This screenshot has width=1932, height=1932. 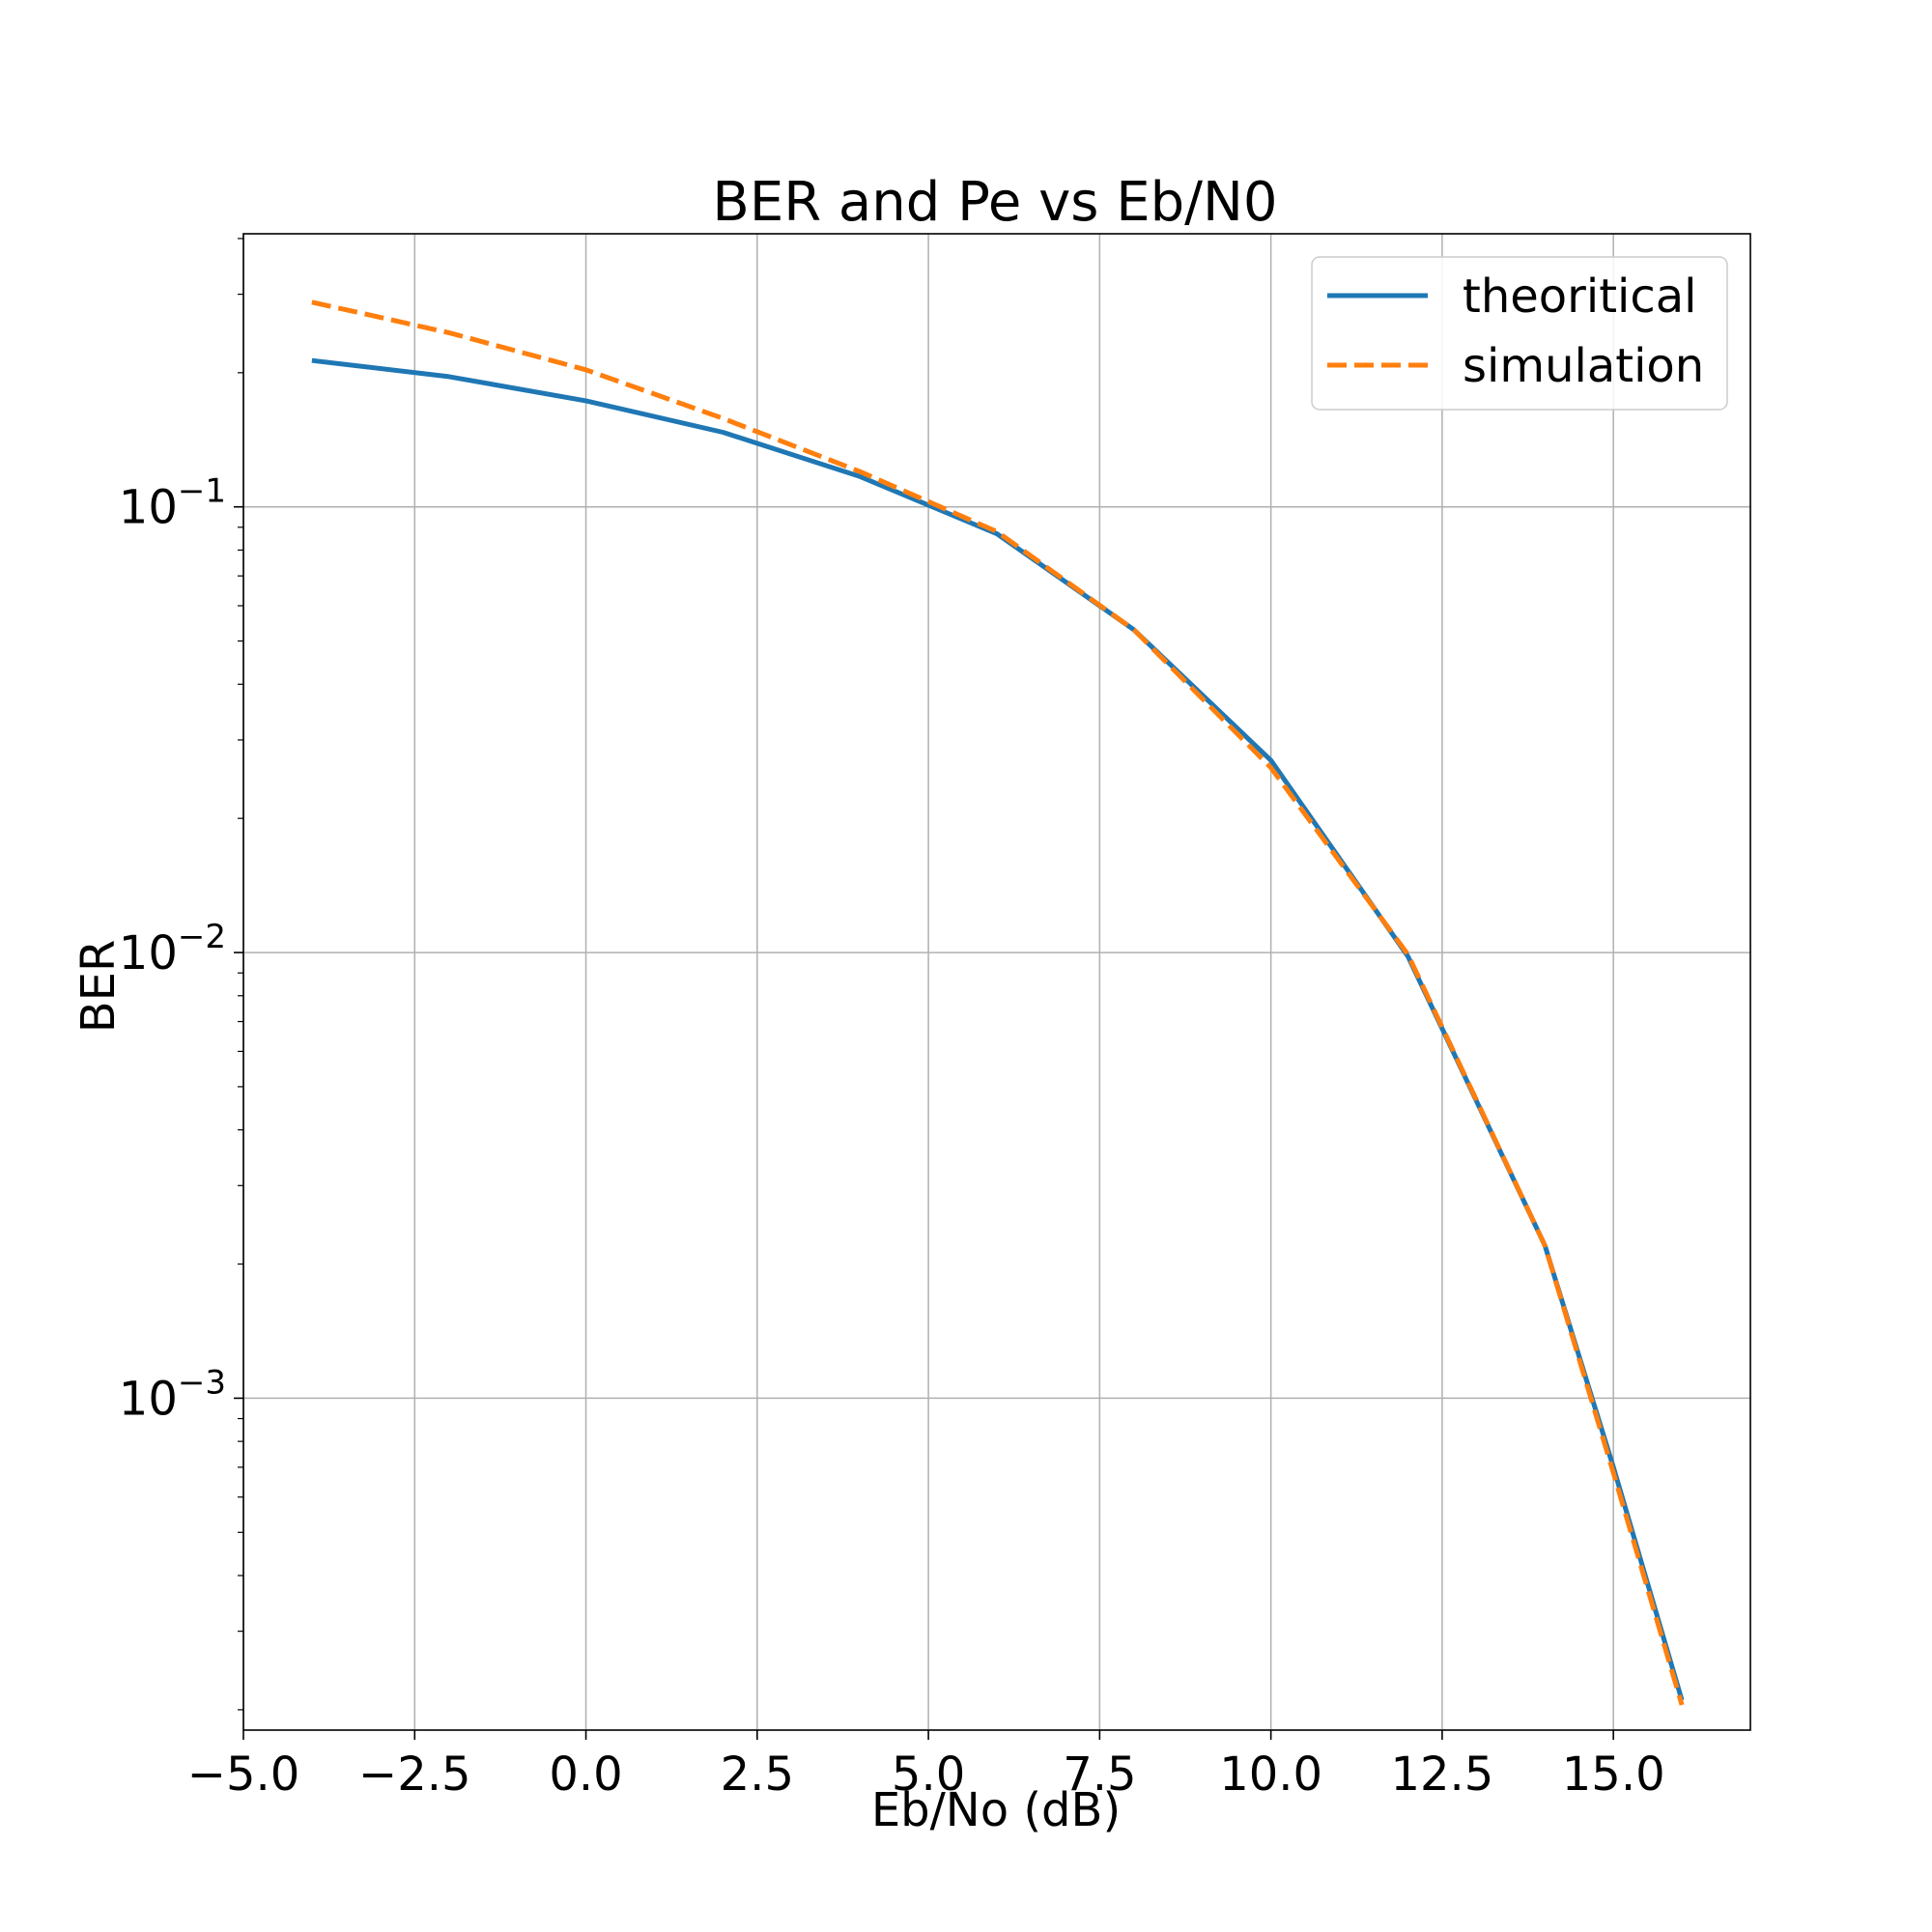 What do you see at coordinates (172, 1394) in the screenshot?
I see `y-tick-label: 10⁻³` at bounding box center [172, 1394].